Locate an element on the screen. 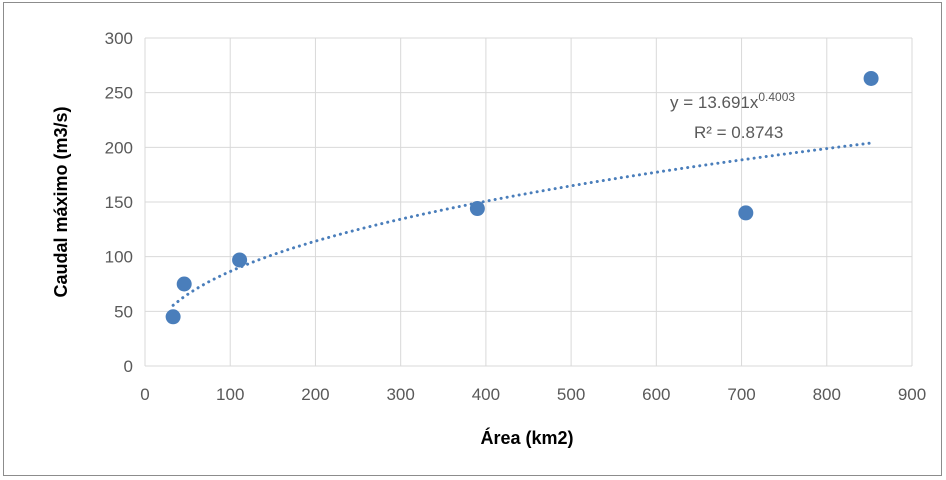 The image size is (946, 480). trendline-equation: y = 13.691x0.4003 is located at coordinates (732, 101).